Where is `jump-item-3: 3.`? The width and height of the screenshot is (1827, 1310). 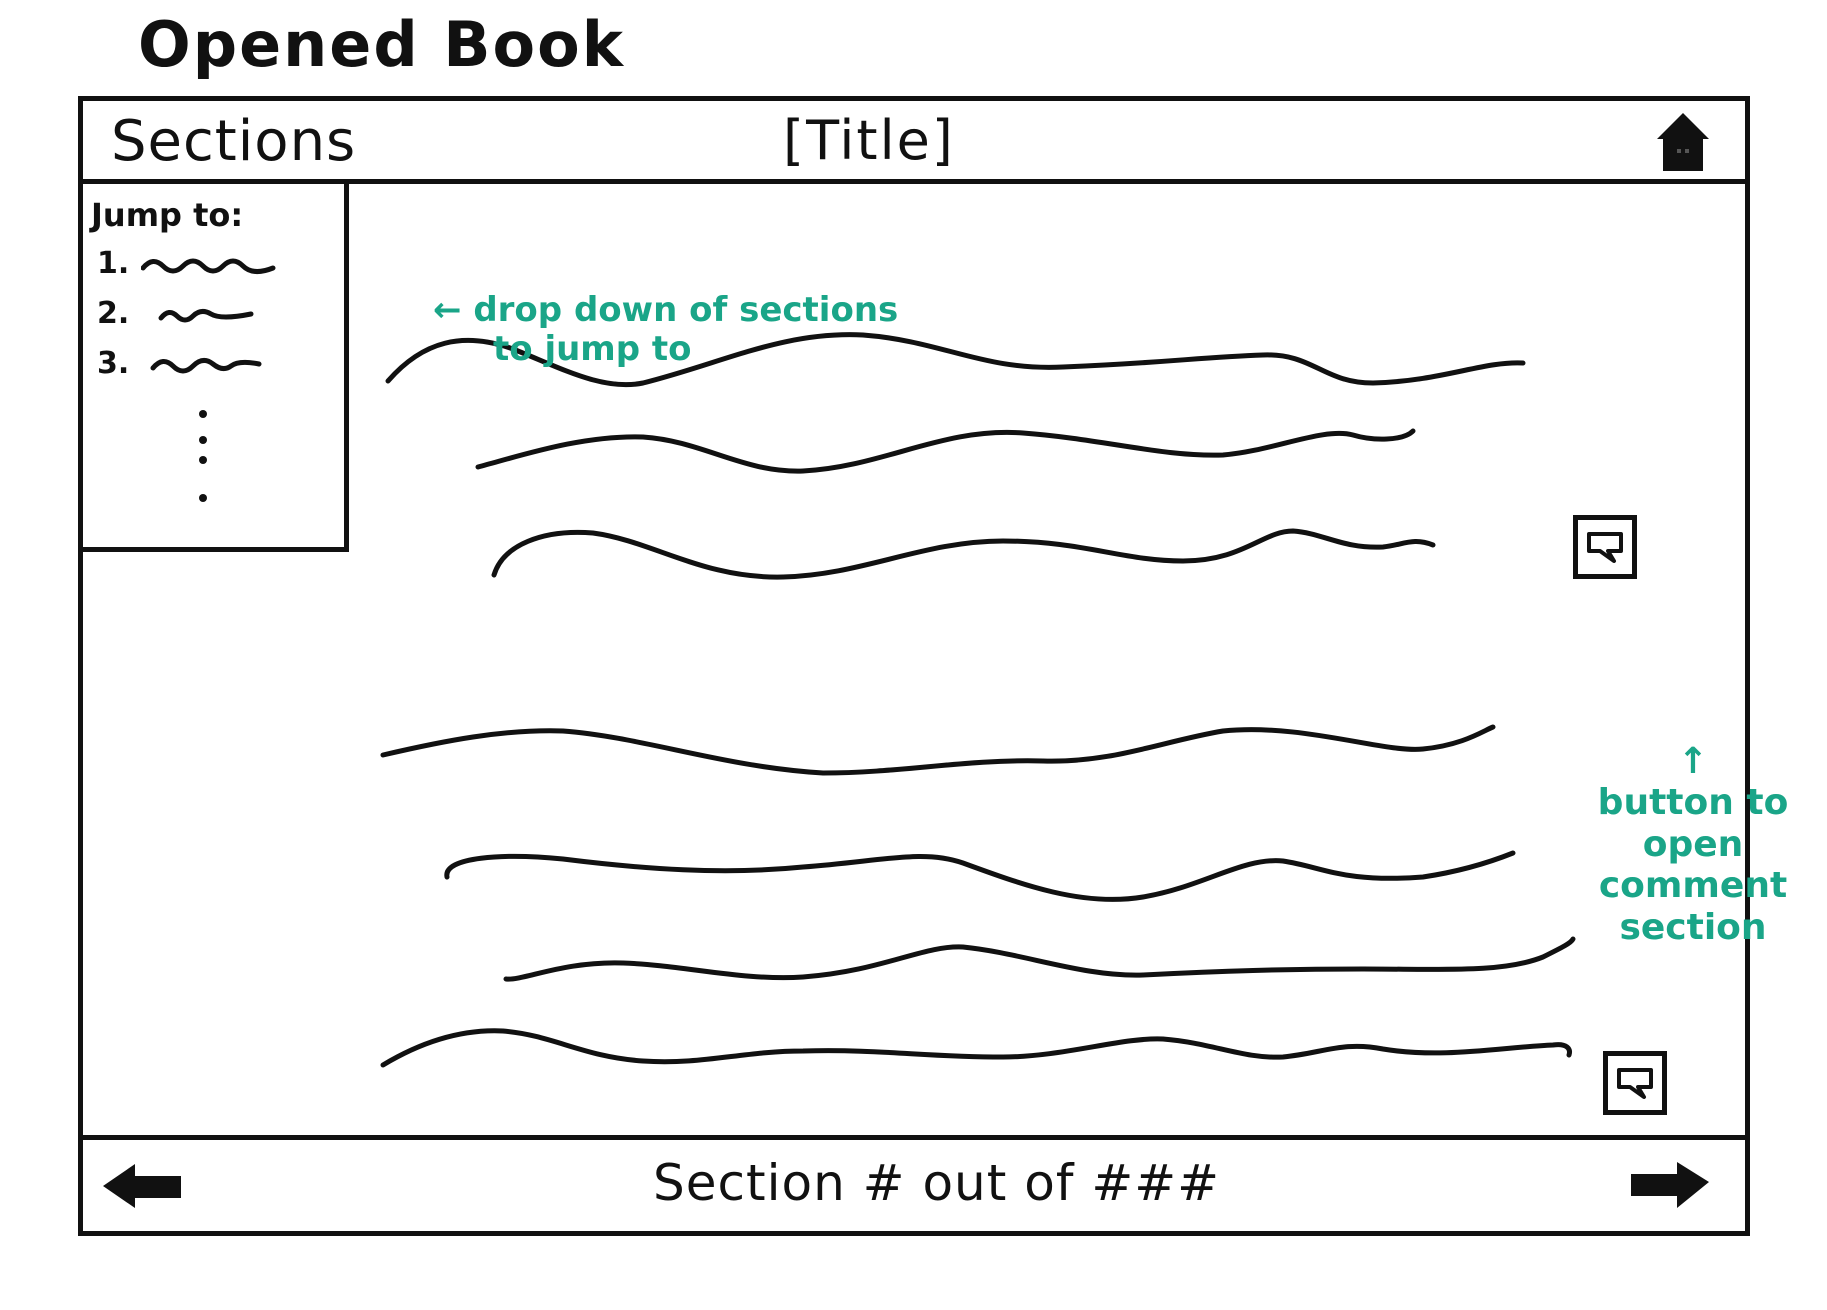 jump-item-3: 3. is located at coordinates (207, 368).